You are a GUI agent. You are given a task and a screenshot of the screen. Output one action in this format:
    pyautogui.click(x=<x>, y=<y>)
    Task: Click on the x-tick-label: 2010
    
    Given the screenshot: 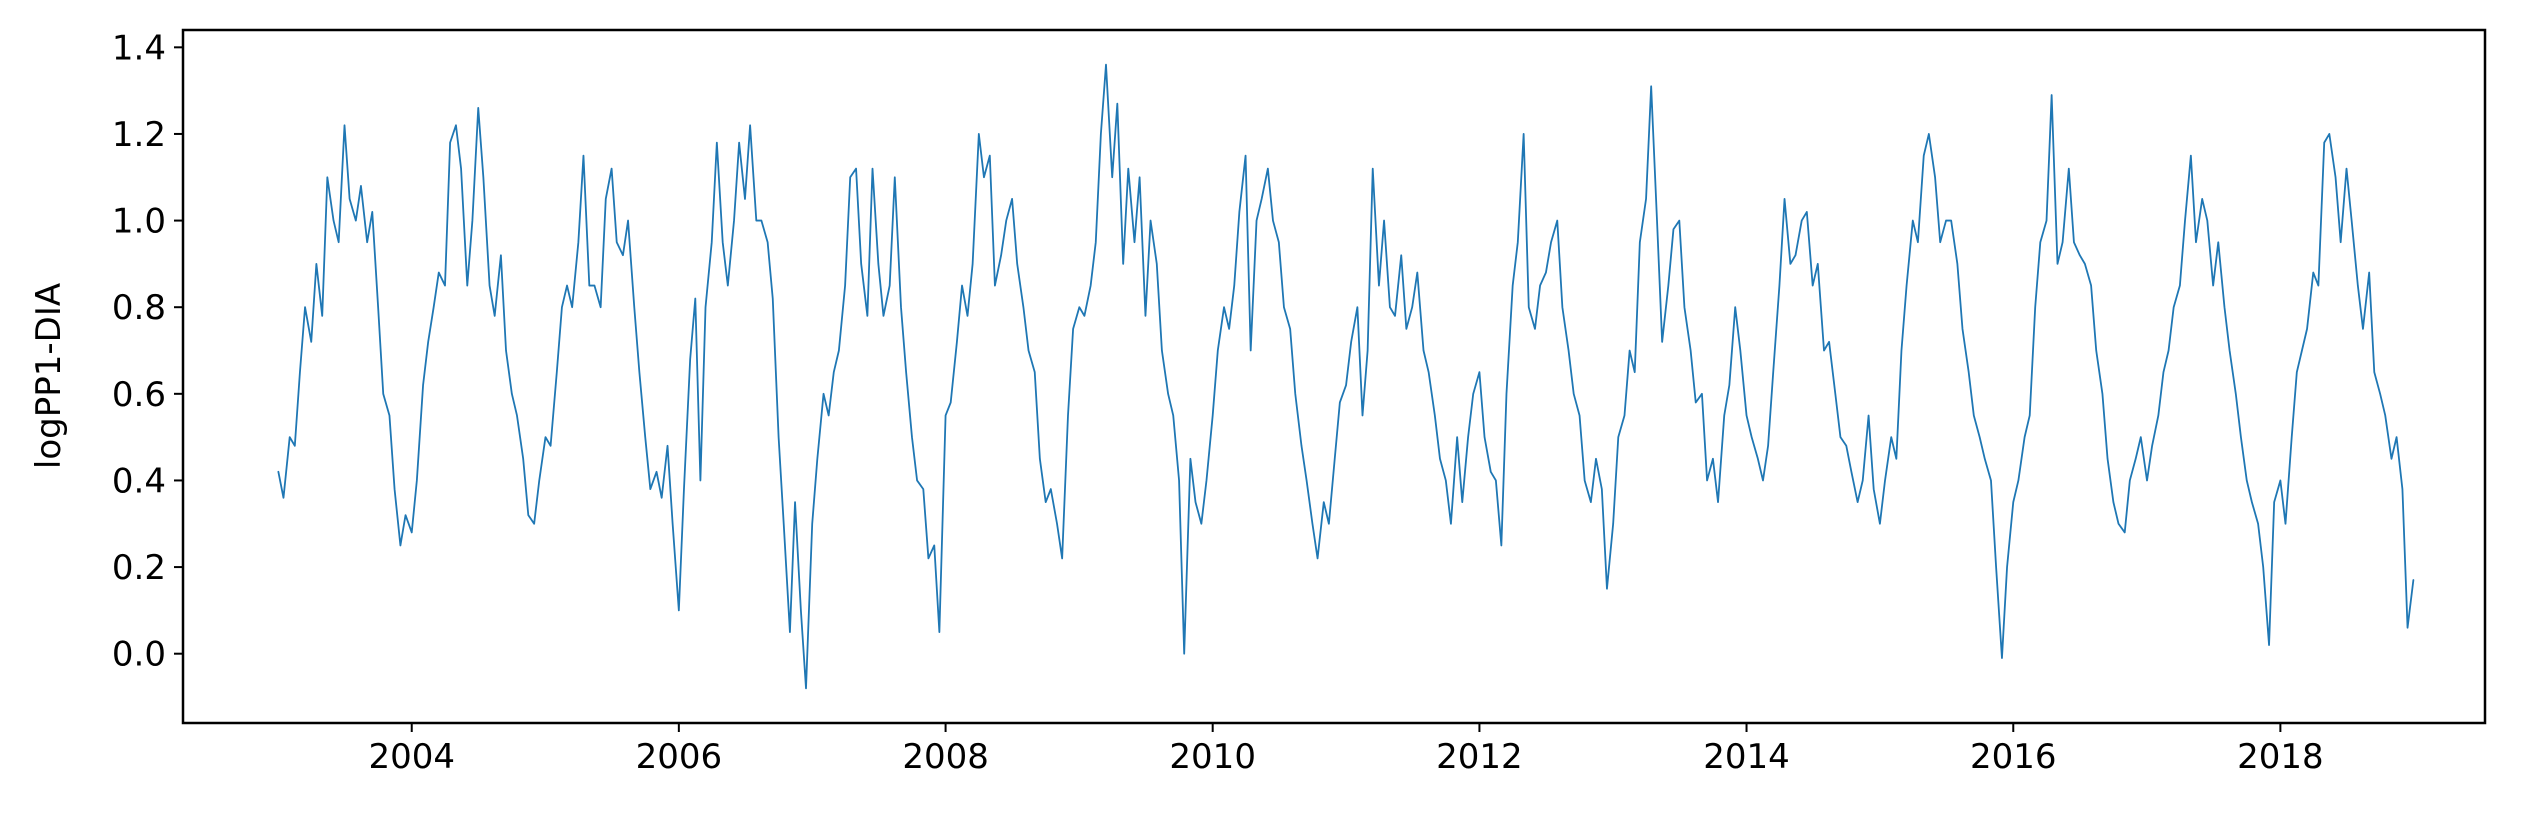 What is the action you would take?
    pyautogui.click(x=1212, y=757)
    